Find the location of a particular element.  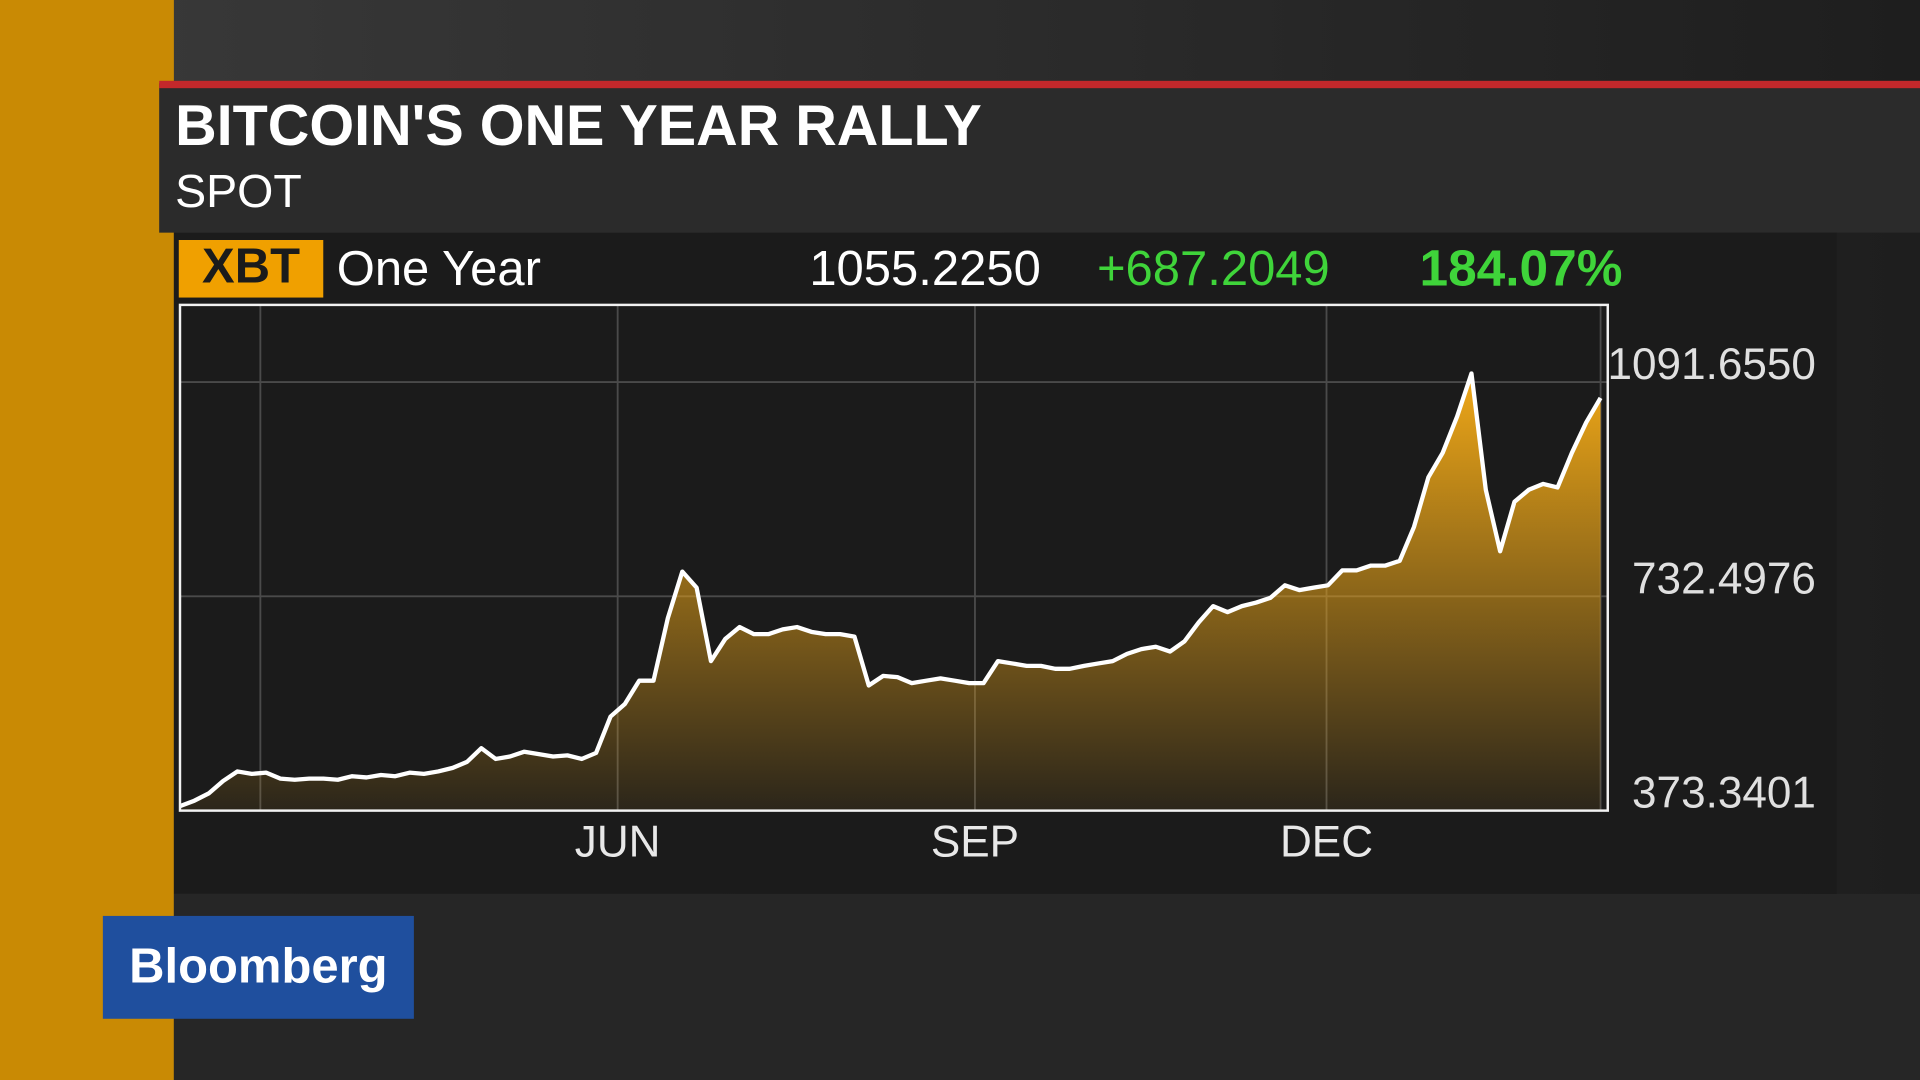

period: One Year is located at coordinates (439, 269).